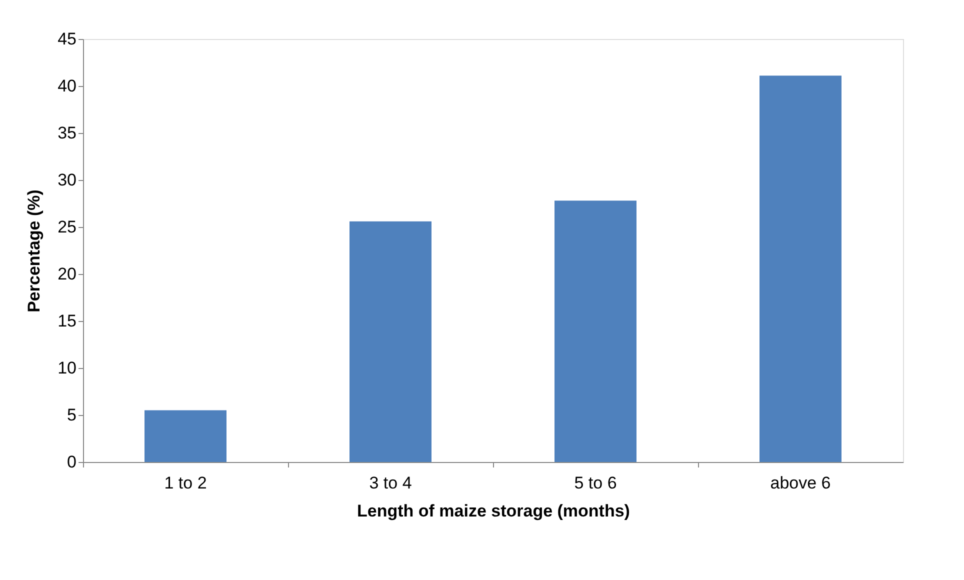 Image resolution: width=964 pixels, height=580 pixels. Describe the element at coordinates (67, 39) in the screenshot. I see `y-tick-label: 45` at that location.